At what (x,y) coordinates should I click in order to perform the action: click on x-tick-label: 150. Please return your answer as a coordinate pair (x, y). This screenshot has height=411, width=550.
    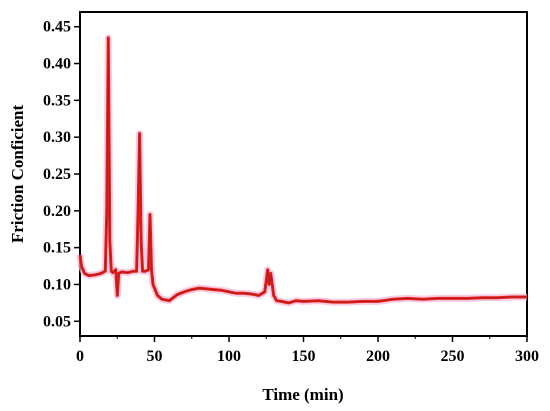
    Looking at the image, I should click on (304, 356).